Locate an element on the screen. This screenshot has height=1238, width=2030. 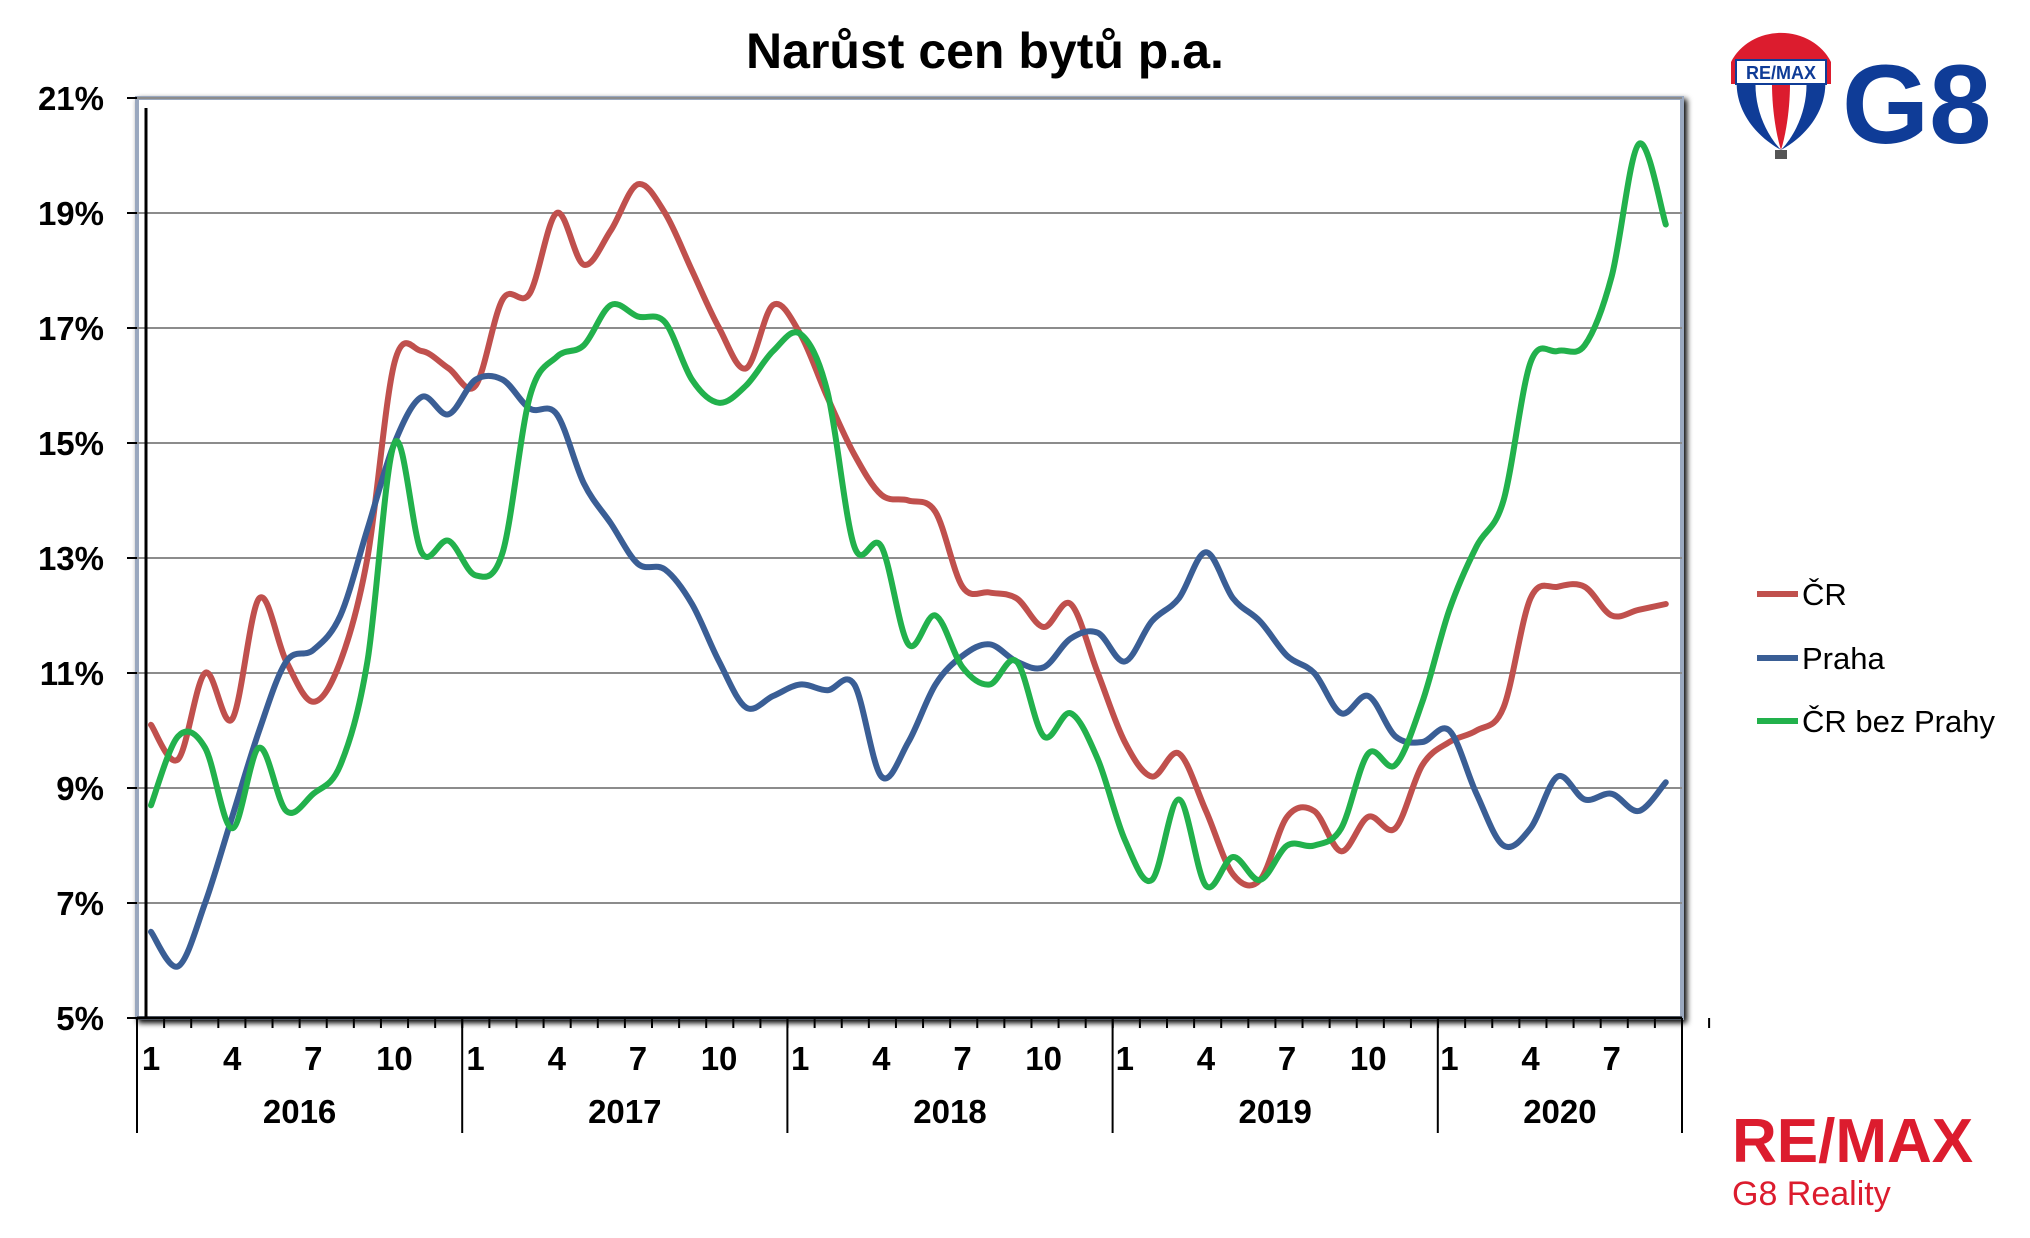
g8-logo: G8 is located at coordinates (1916, 104).